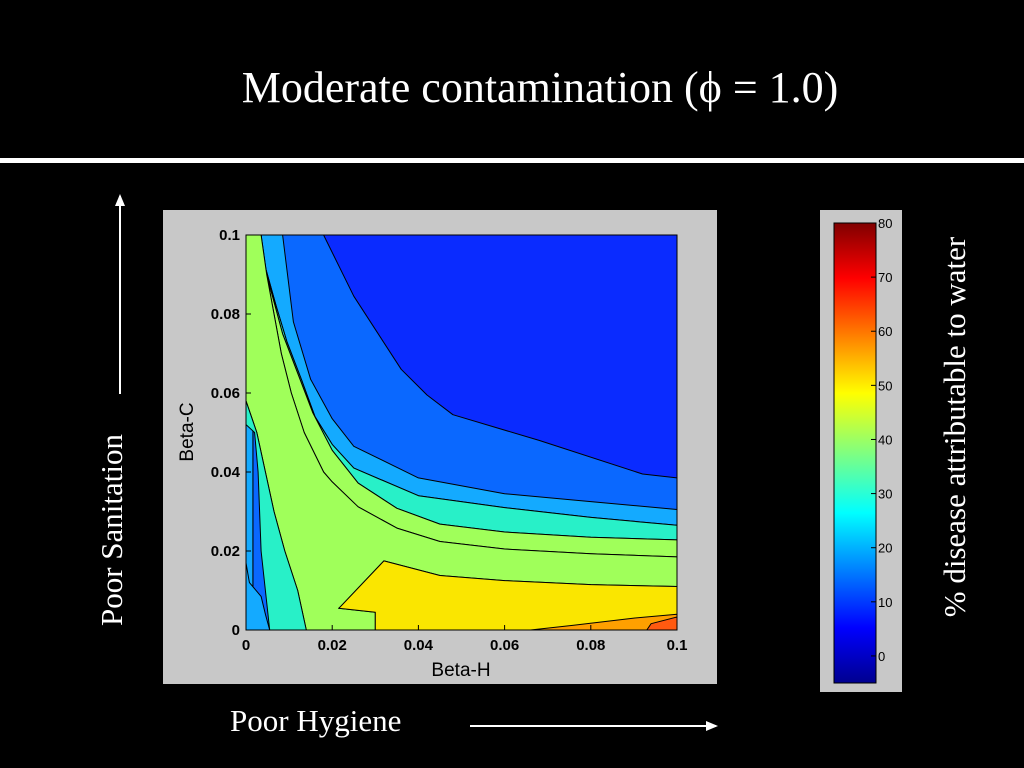 This screenshot has height=768, width=1024. What do you see at coordinates (885, 602) in the screenshot?
I see `colorbar-tick-label: 10` at bounding box center [885, 602].